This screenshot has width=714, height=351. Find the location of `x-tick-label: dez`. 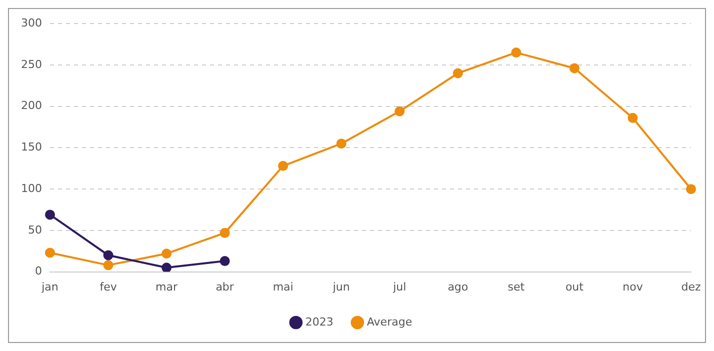

x-tick-label: dez is located at coordinates (691, 287).